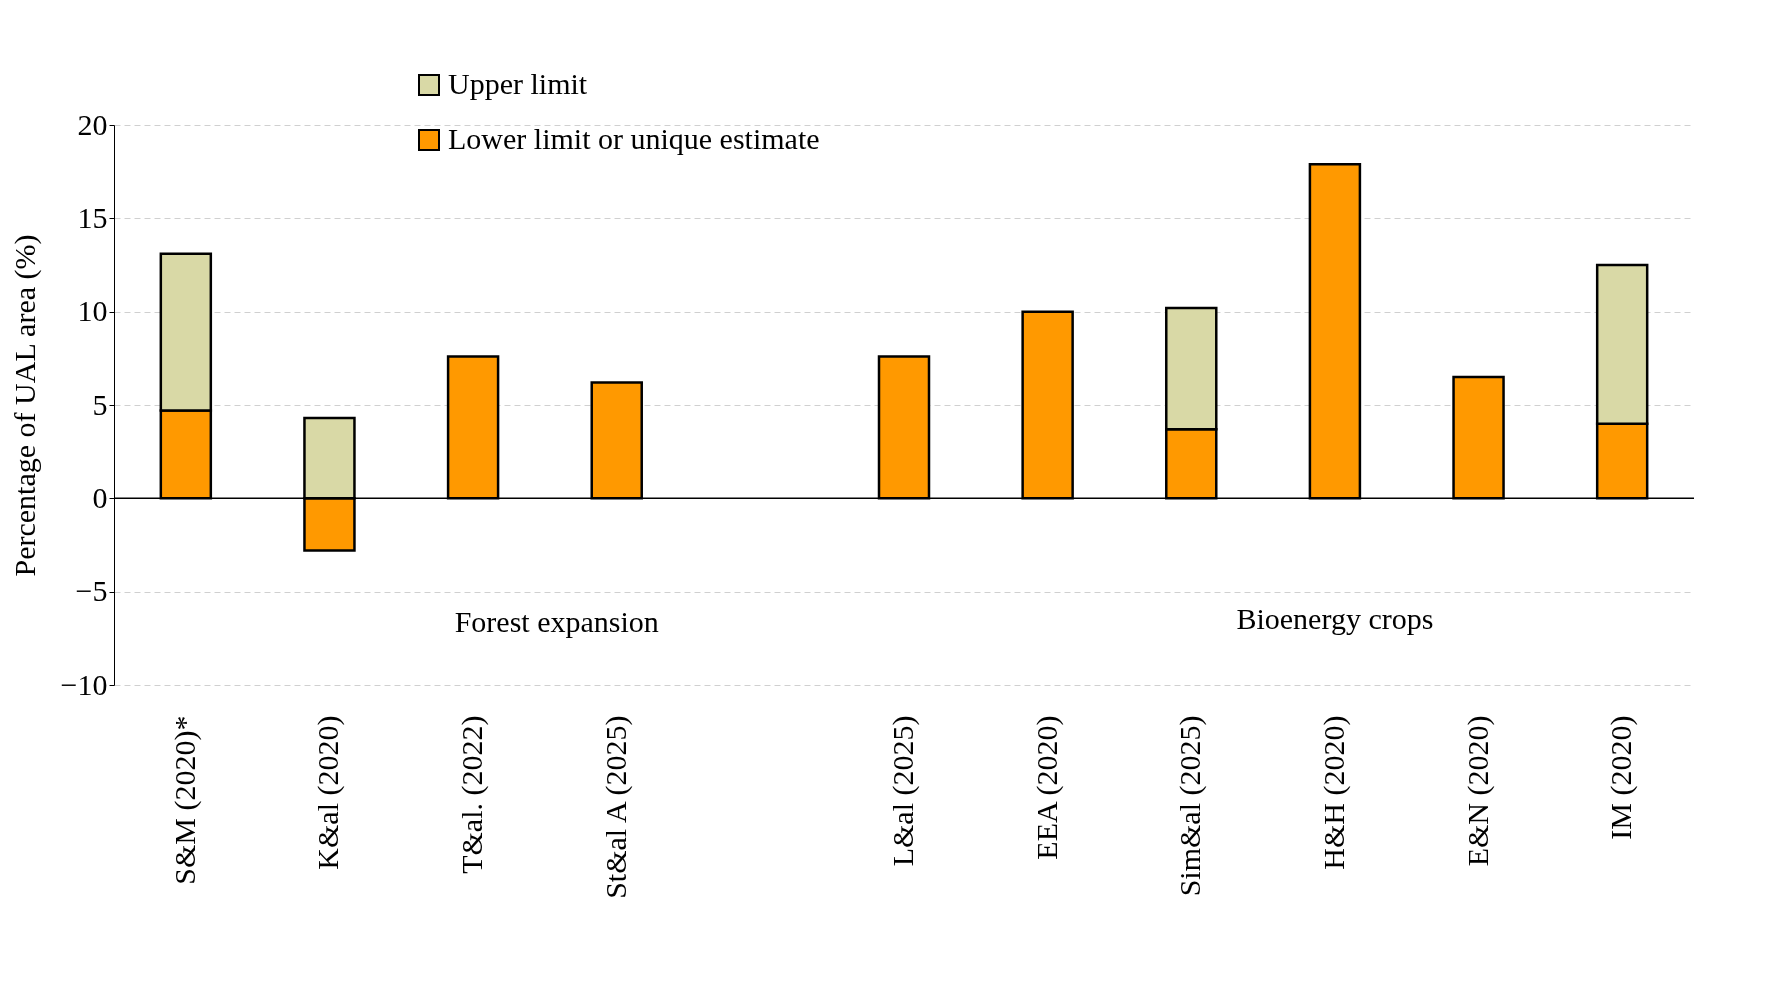 This screenshot has width=1768, height=981. What do you see at coordinates (634, 138) in the screenshot?
I see `legend-label: Lower limit or unique estimate` at bounding box center [634, 138].